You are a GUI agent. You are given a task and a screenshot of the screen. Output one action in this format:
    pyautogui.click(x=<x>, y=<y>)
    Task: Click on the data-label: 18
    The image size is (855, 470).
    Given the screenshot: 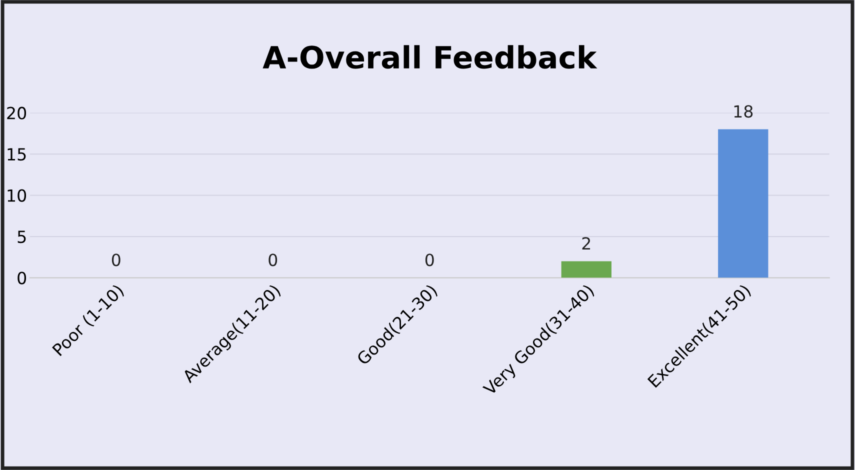 What is the action you would take?
    pyautogui.click(x=743, y=111)
    